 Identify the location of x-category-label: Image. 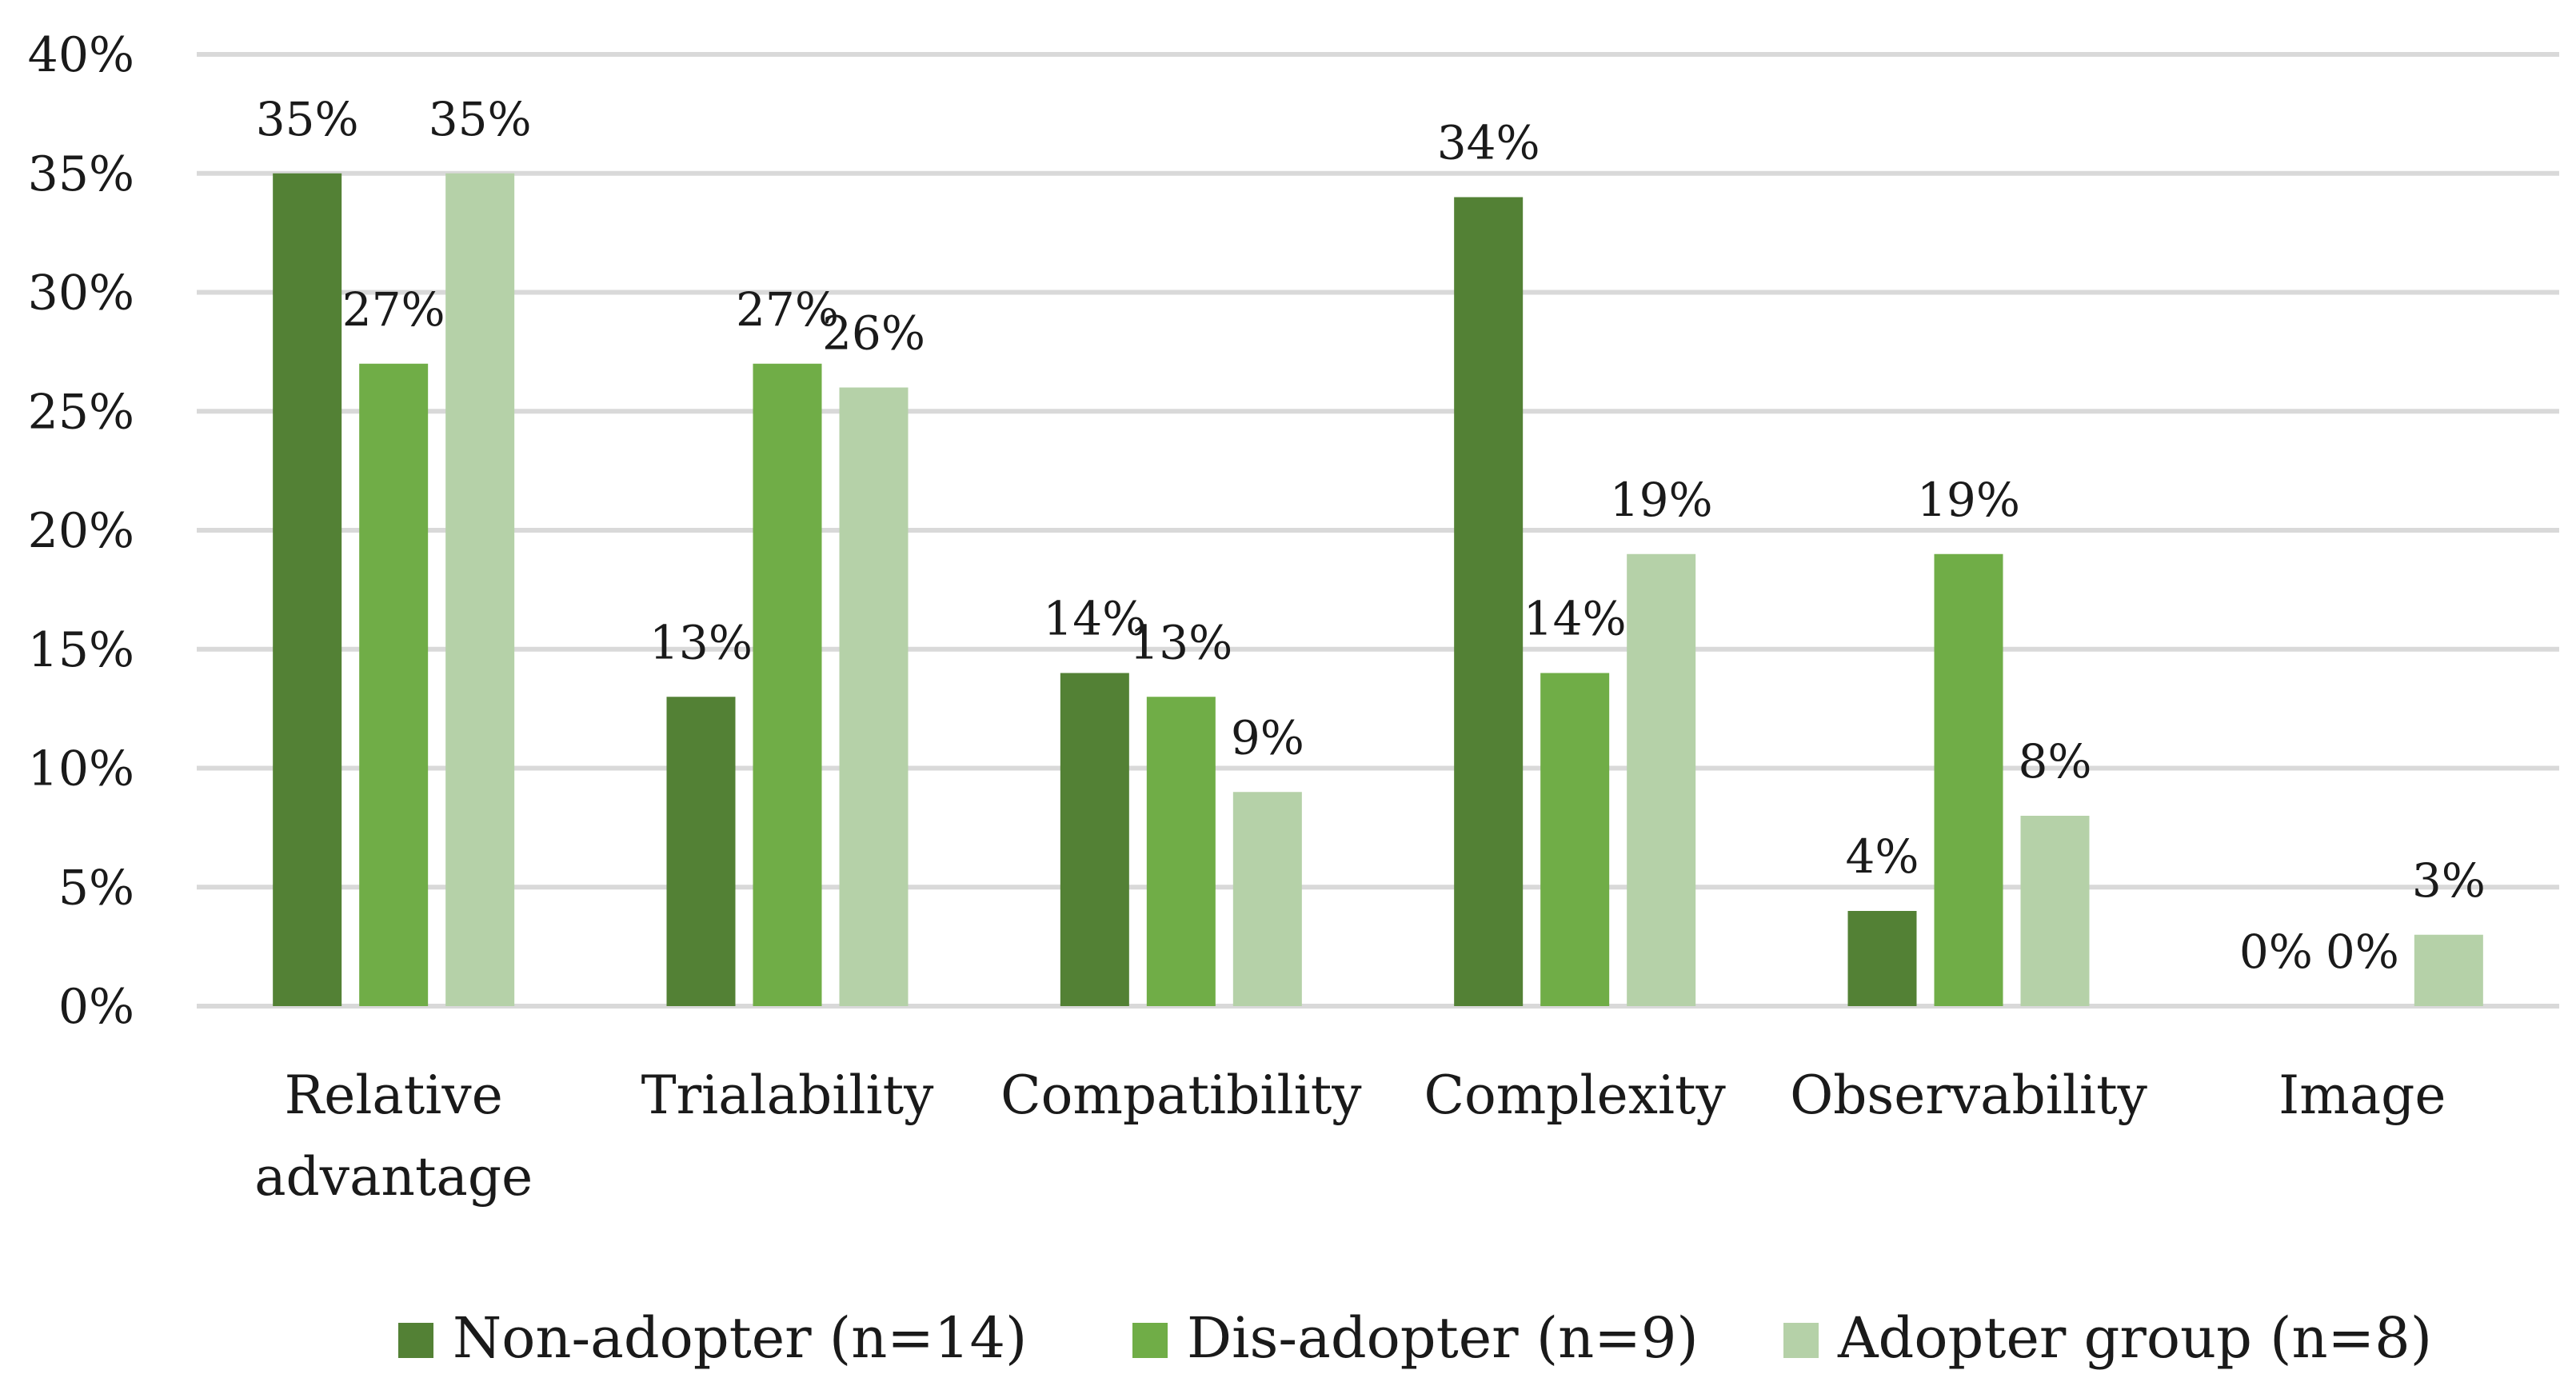
(2362, 1095).